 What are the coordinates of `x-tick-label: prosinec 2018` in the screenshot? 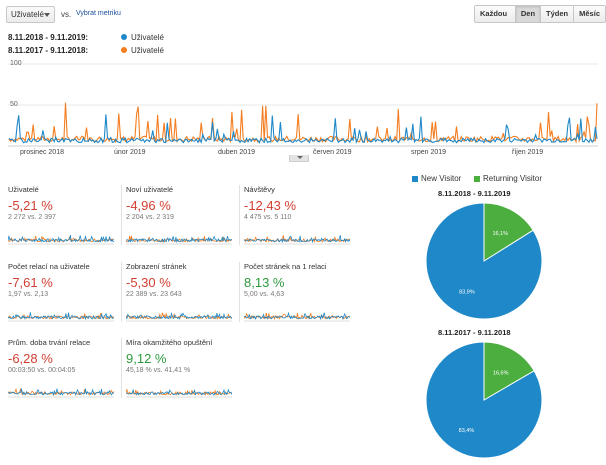 It's located at (42, 152).